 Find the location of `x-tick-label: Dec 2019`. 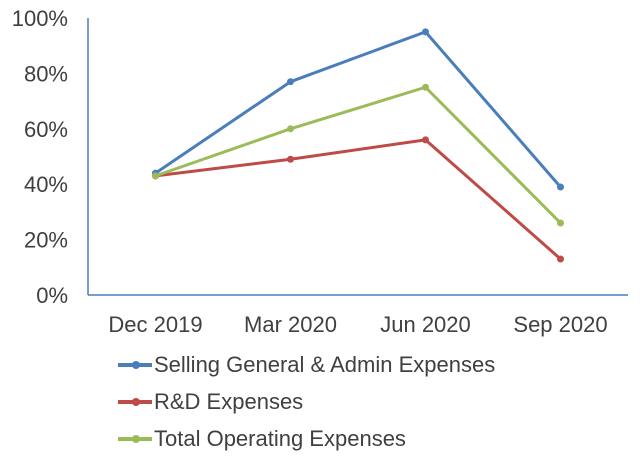

x-tick-label: Dec 2019 is located at coordinates (155, 324).